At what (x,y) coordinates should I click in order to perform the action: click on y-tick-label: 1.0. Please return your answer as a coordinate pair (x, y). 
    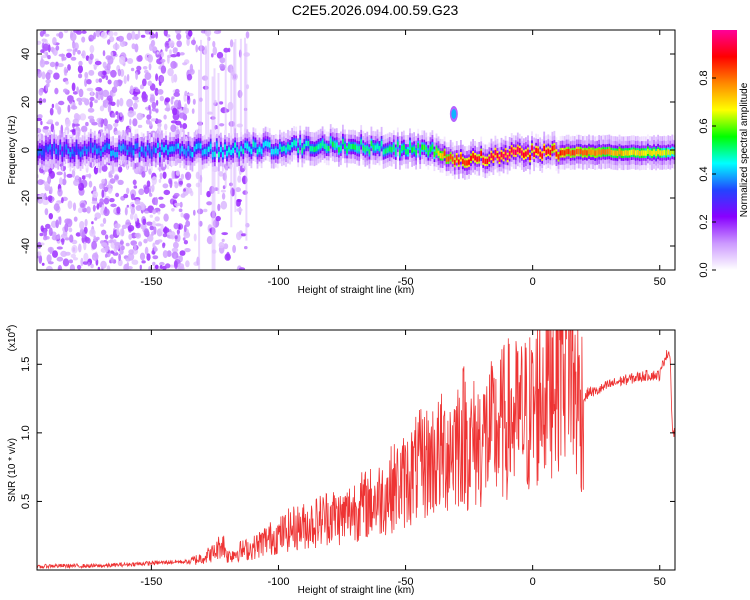
    Looking at the image, I should click on (26, 432).